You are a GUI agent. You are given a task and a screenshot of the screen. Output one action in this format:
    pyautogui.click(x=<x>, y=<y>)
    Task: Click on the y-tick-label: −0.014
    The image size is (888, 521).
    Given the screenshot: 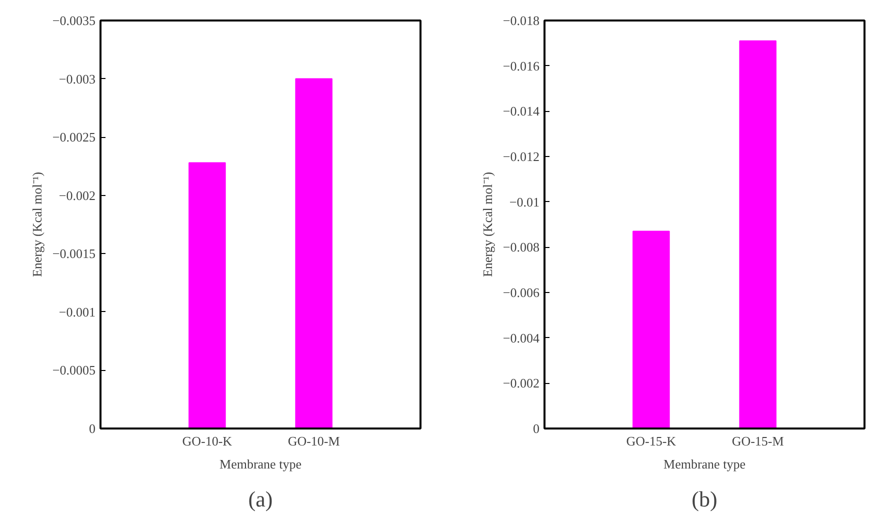 What is the action you would take?
    pyautogui.click(x=521, y=111)
    